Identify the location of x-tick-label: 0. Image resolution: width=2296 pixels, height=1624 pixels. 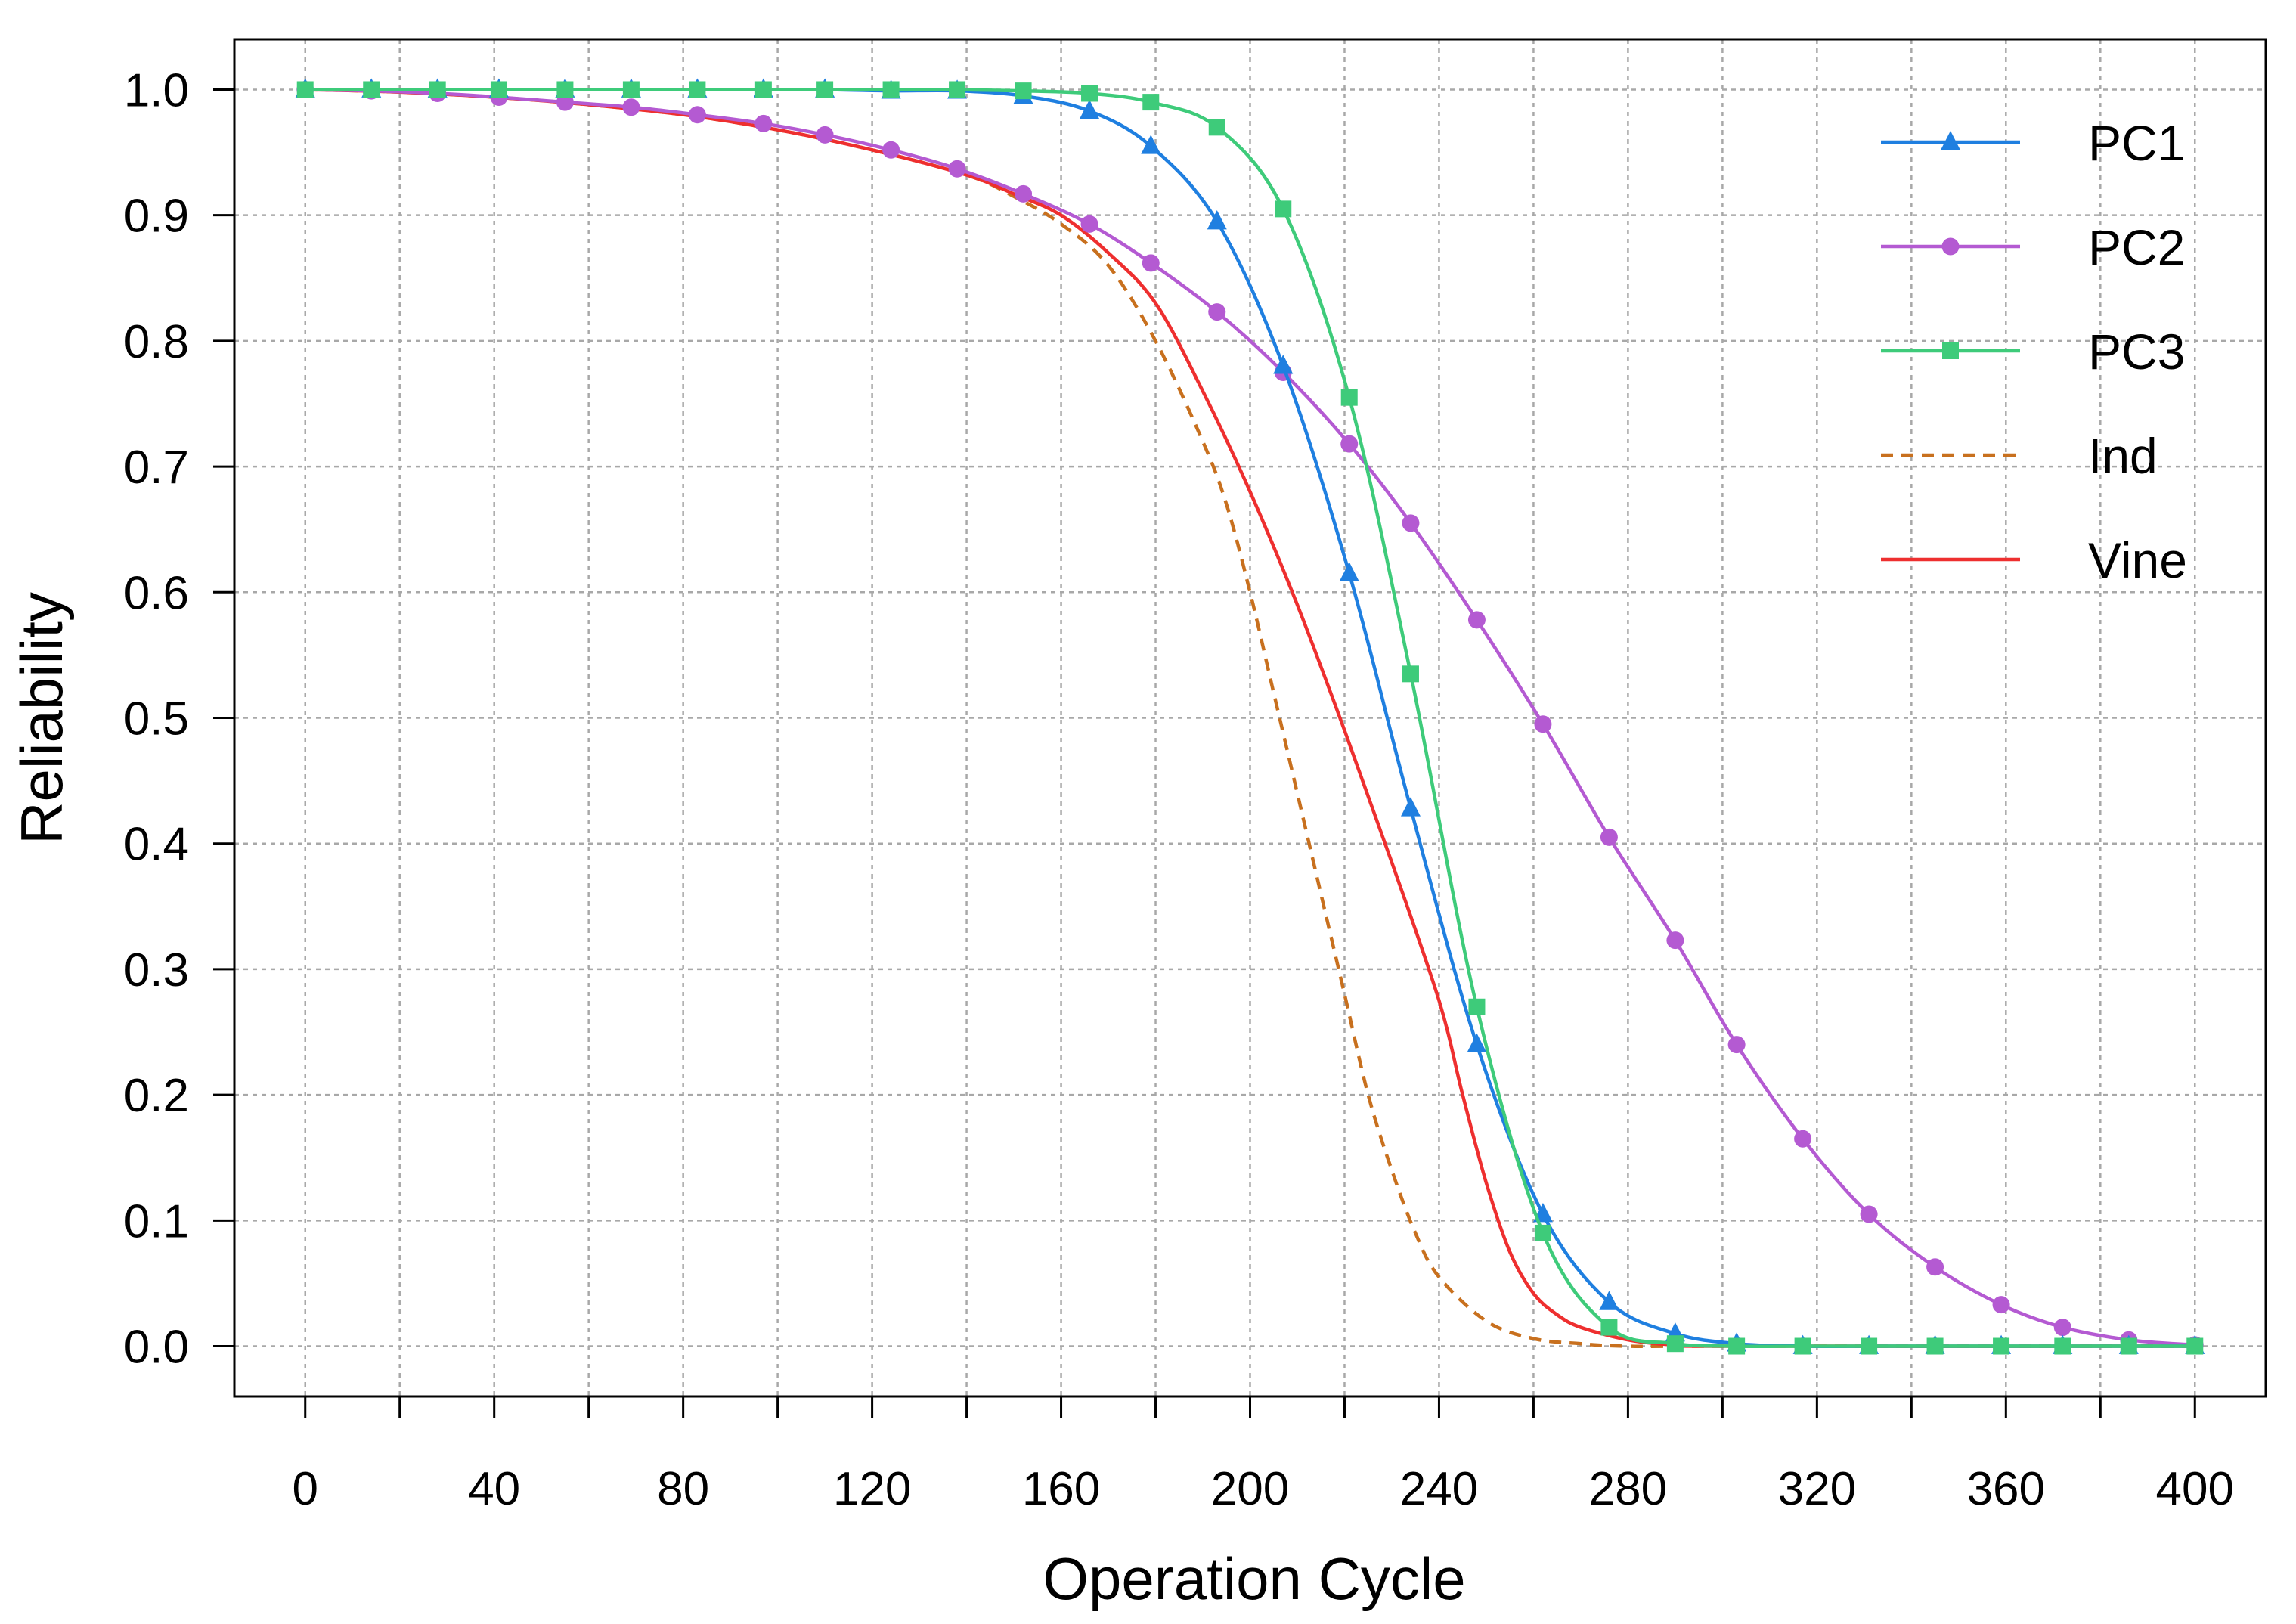
(305, 1489).